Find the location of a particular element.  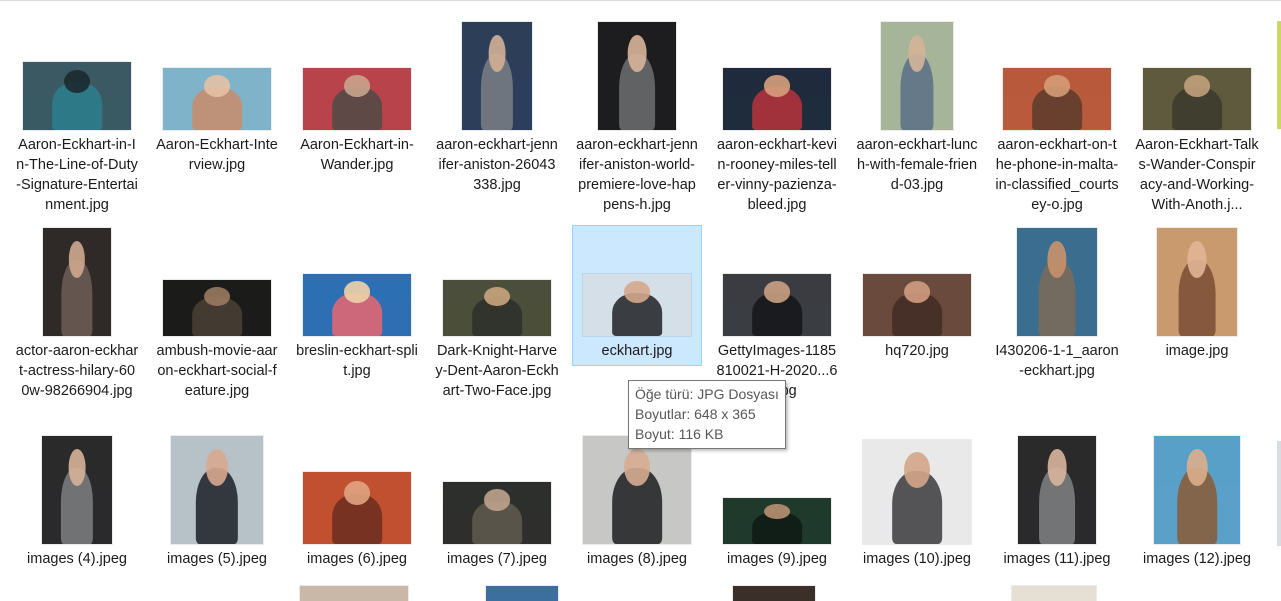

file-item: GettyImages-1185810021-H-2020...690.jpg is located at coordinates (777, 315).